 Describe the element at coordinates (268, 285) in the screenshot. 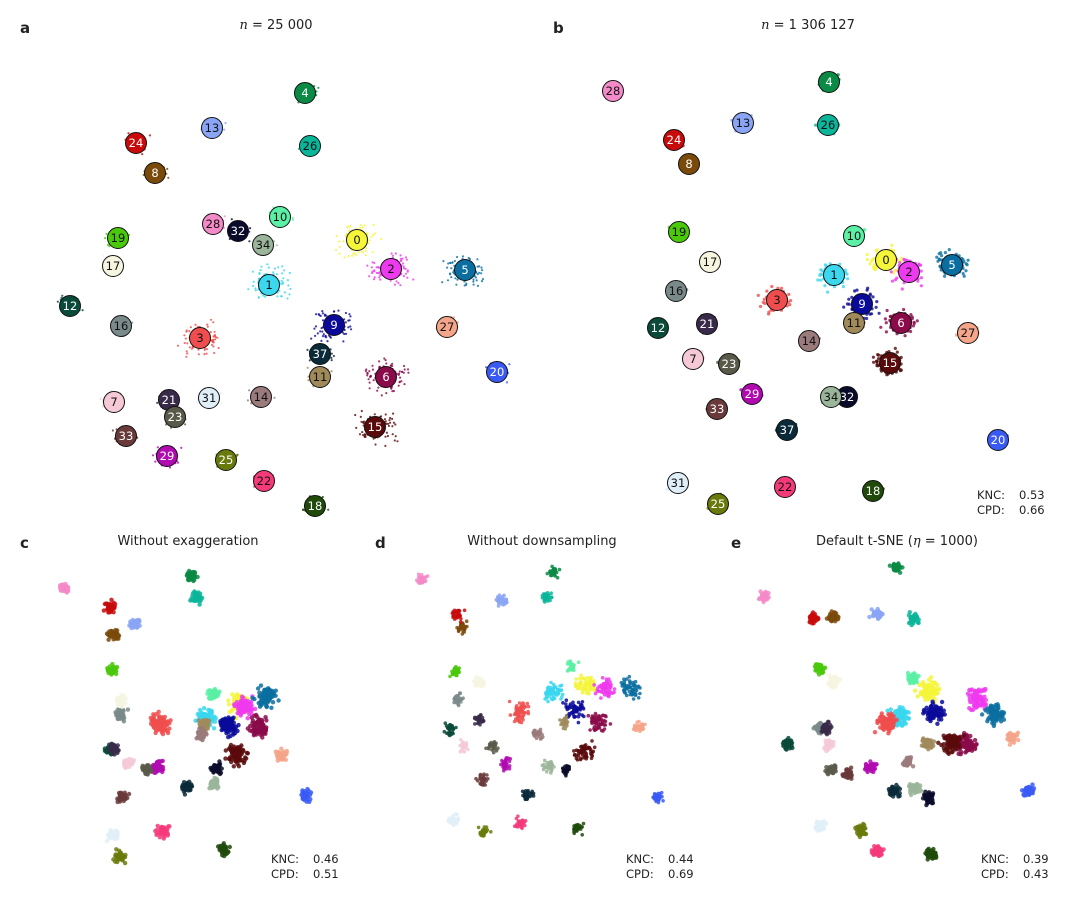

I see `cluster-label: 1` at that location.